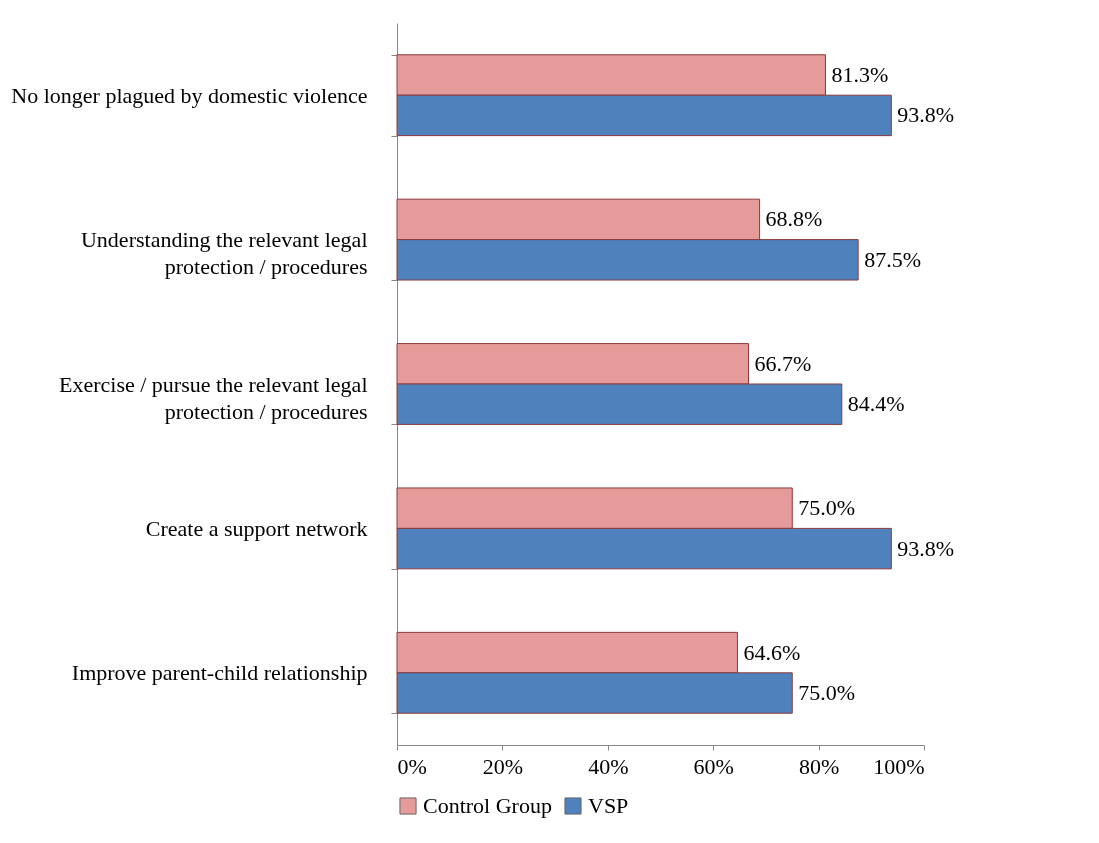 Image resolution: width=1099 pixels, height=843 pixels. What do you see at coordinates (876, 404) in the screenshot?
I see `data-label: 84.4%` at bounding box center [876, 404].